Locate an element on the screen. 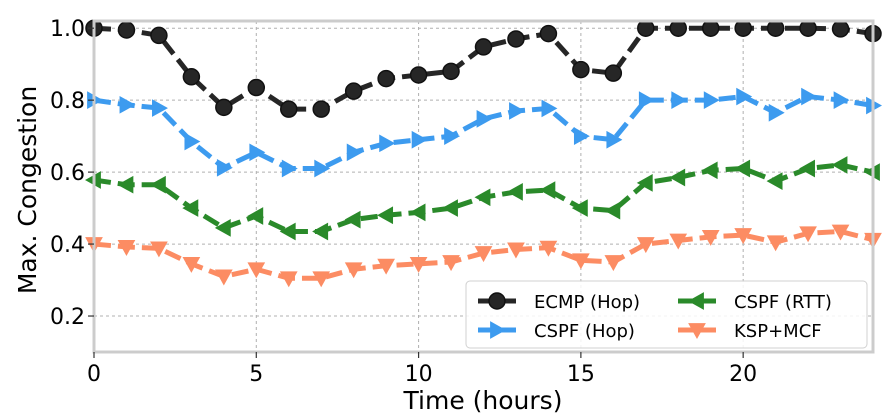 The height and width of the screenshot is (419, 893). x-tick-label: 0 is located at coordinates (94, 374).